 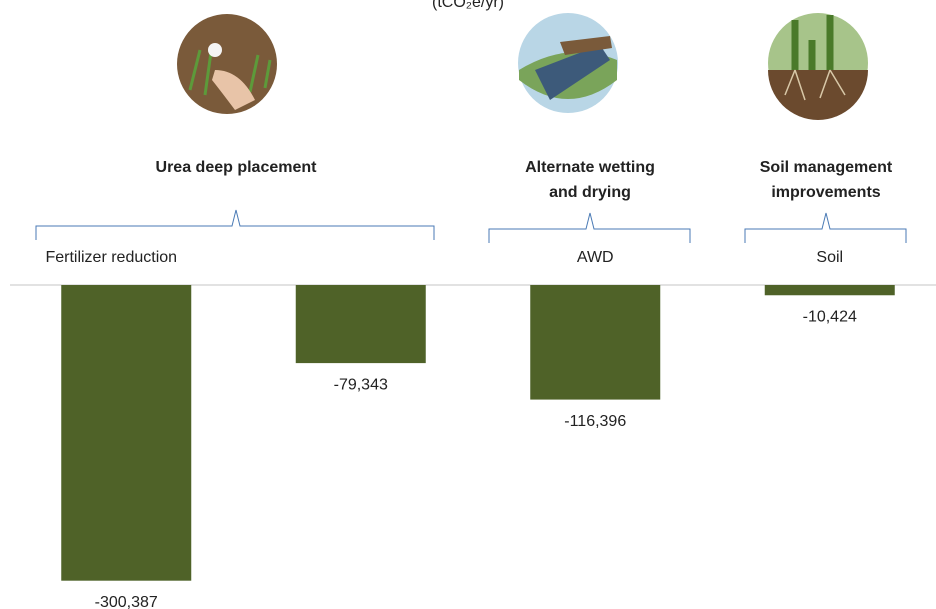 What do you see at coordinates (590, 167) in the screenshot?
I see `group-label: Alternate wetting` at bounding box center [590, 167].